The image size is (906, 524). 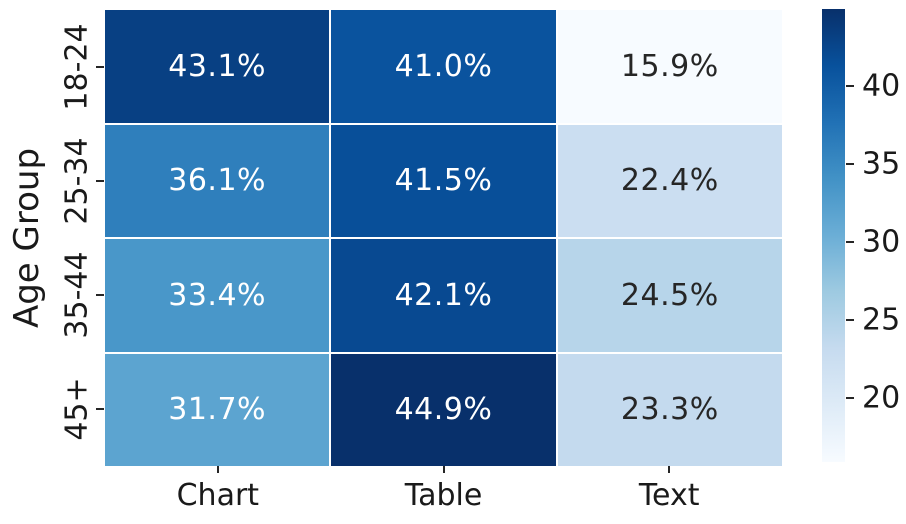 I want to click on heatmap-cell-r3-c1: 44.9%, so click(x=443, y=409).